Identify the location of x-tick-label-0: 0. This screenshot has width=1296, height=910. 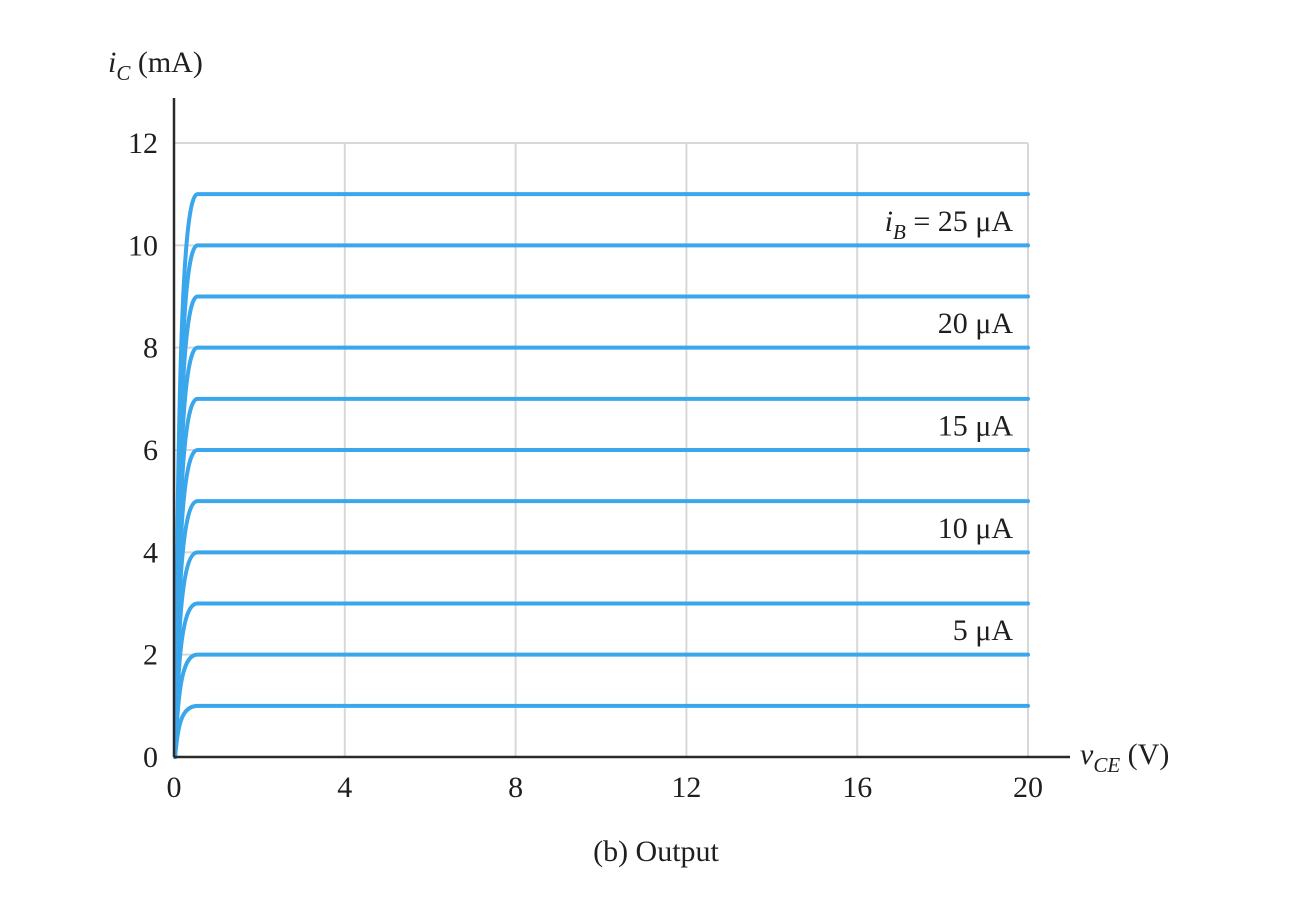
(174, 787).